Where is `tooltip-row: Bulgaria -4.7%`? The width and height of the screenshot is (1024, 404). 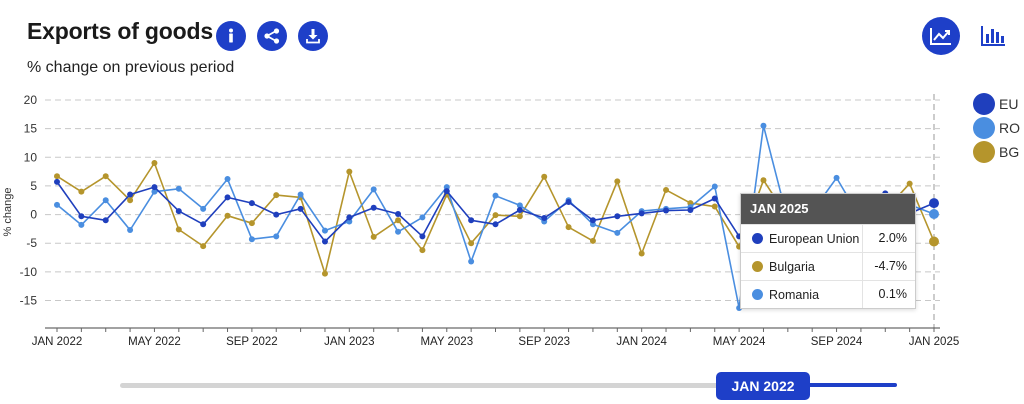 tooltip-row: Bulgaria -4.7% is located at coordinates (828, 266).